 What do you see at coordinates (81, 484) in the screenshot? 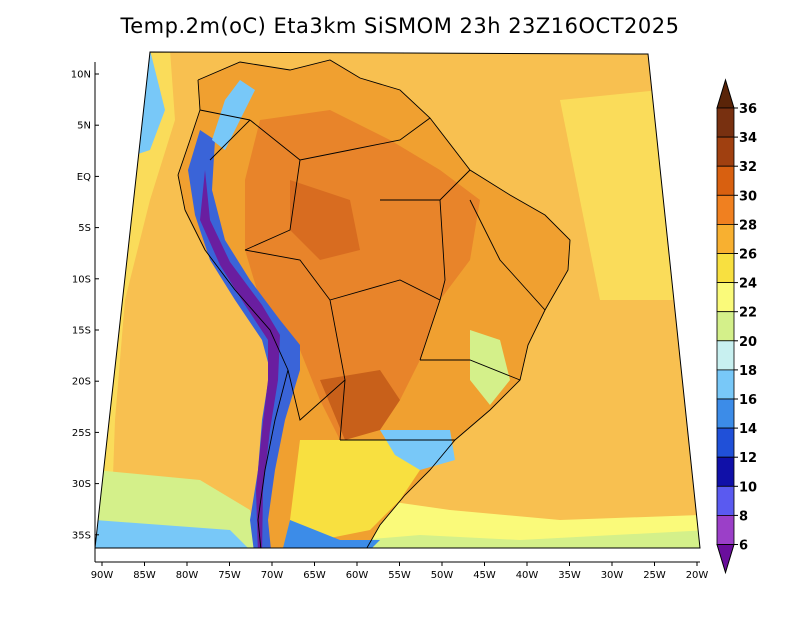
I see `lat-label: 30S` at bounding box center [81, 484].